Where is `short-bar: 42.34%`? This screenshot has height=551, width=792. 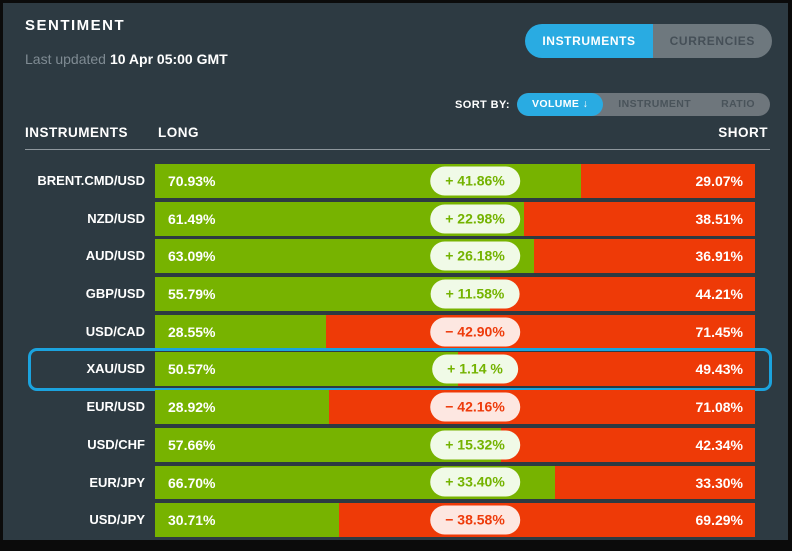 short-bar: 42.34% is located at coordinates (627, 444).